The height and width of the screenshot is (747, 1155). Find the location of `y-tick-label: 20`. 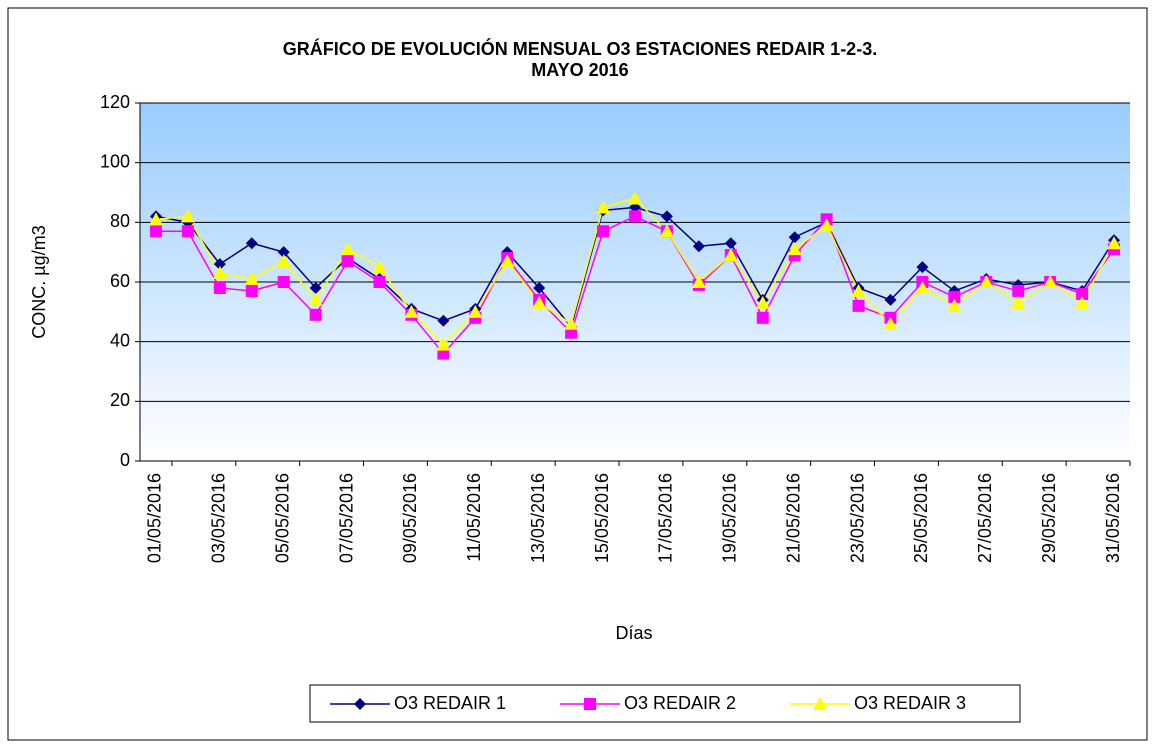

y-tick-label: 20 is located at coordinates (120, 400).